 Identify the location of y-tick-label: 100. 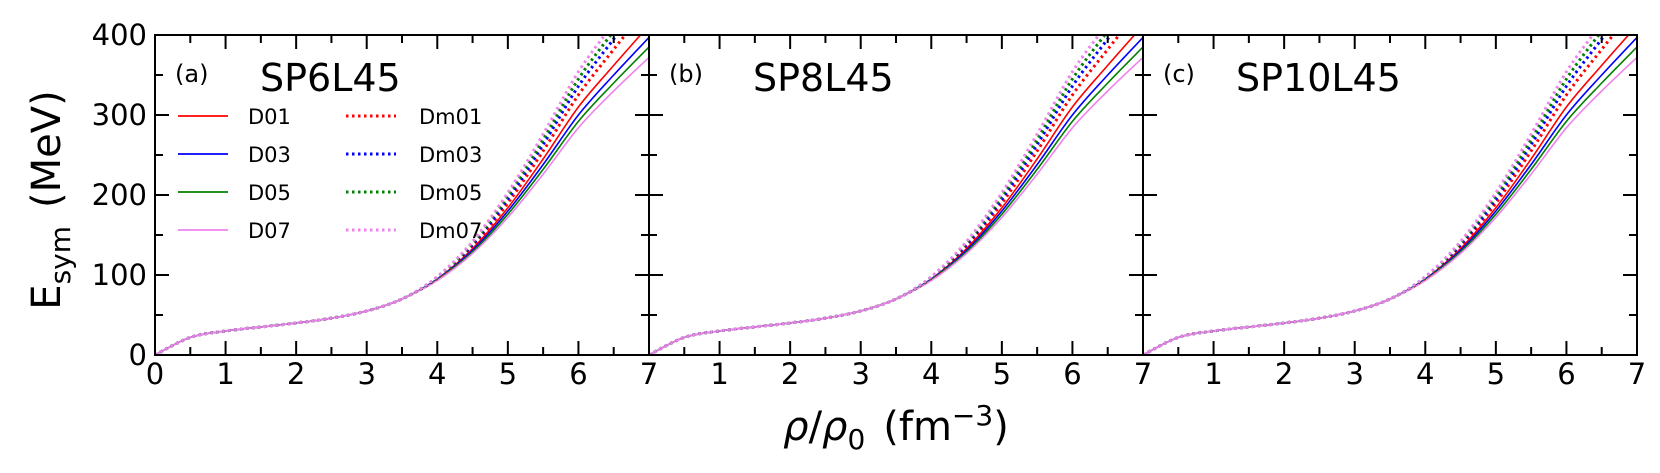
(119, 275).